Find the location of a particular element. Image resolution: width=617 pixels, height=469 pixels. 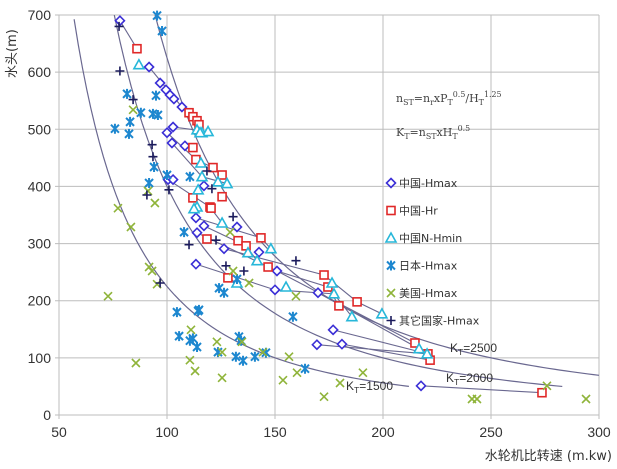

legend-item: 中国N-Hmin is located at coordinates (423, 238).